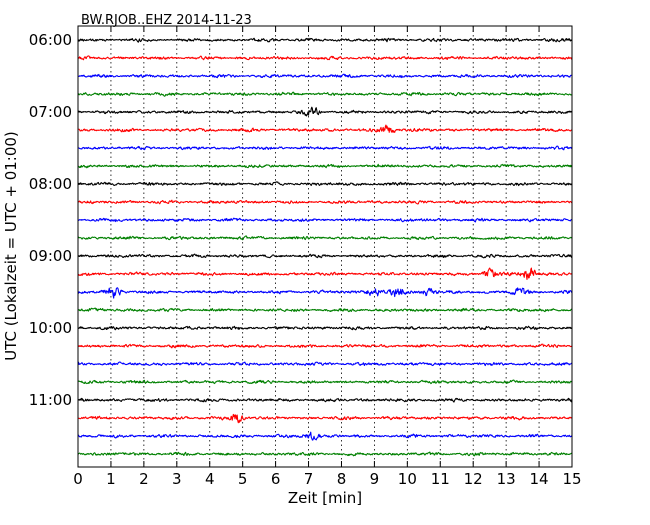  What do you see at coordinates (78, 479) in the screenshot?
I see `x-tick-label: 0` at bounding box center [78, 479].